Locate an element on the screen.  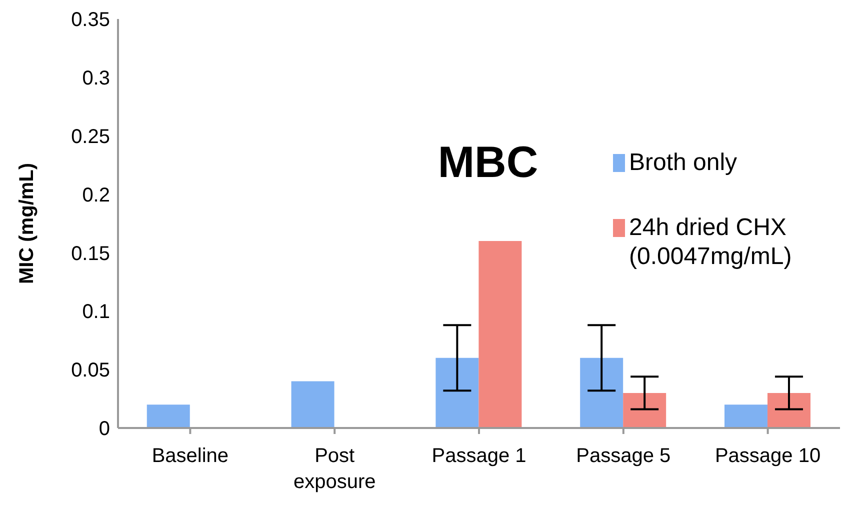
x-tick-label: Passage 5 is located at coordinates (623, 456).